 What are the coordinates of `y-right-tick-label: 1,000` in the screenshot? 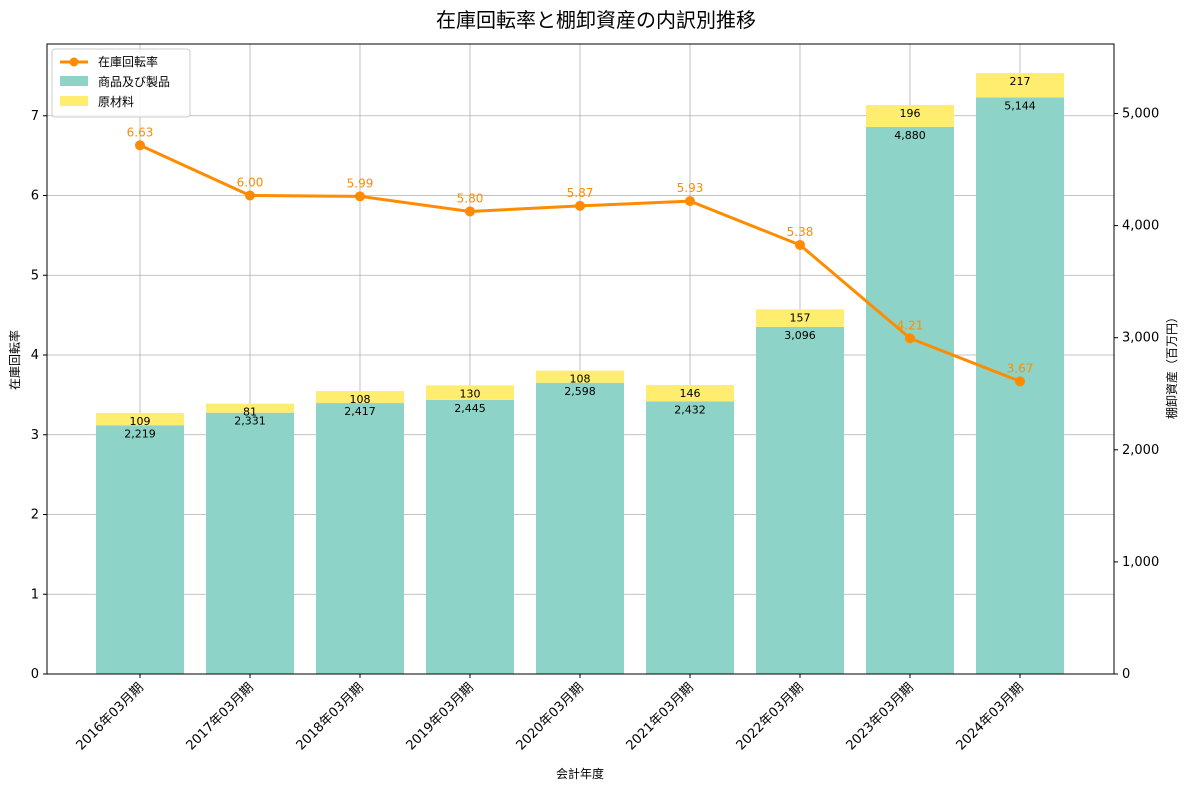 It's located at (1140, 562).